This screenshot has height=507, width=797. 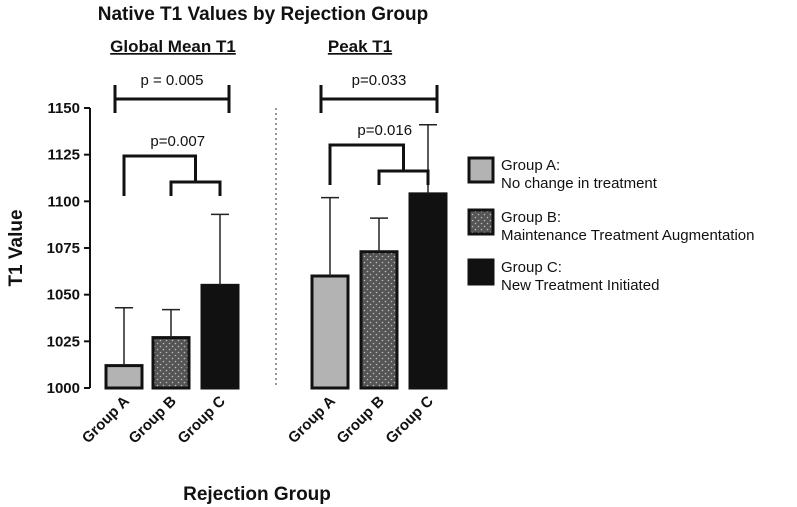 I want to click on y-tick-label-1100: 1100, so click(x=63, y=201).